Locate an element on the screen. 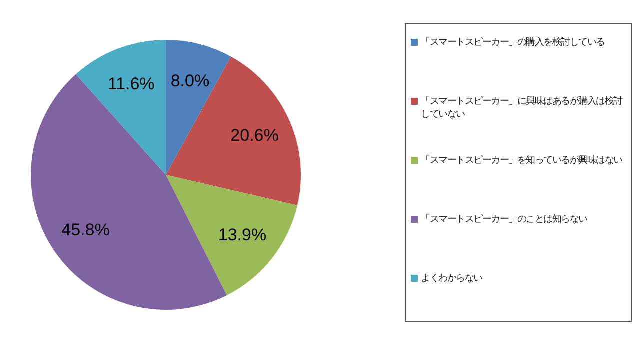 The image size is (640, 347). data-label: 45.8% is located at coordinates (86, 230).